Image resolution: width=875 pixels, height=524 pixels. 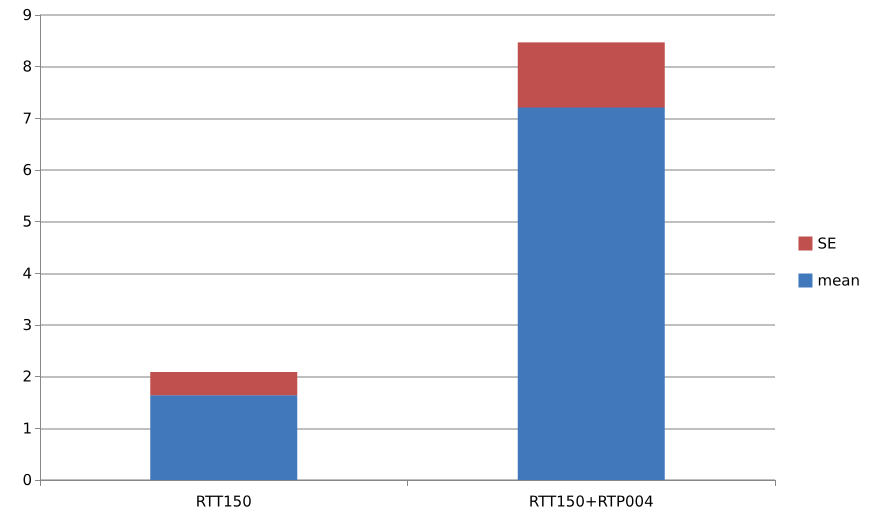 What do you see at coordinates (27, 170) in the screenshot?
I see `y-tick-label: 6` at bounding box center [27, 170].